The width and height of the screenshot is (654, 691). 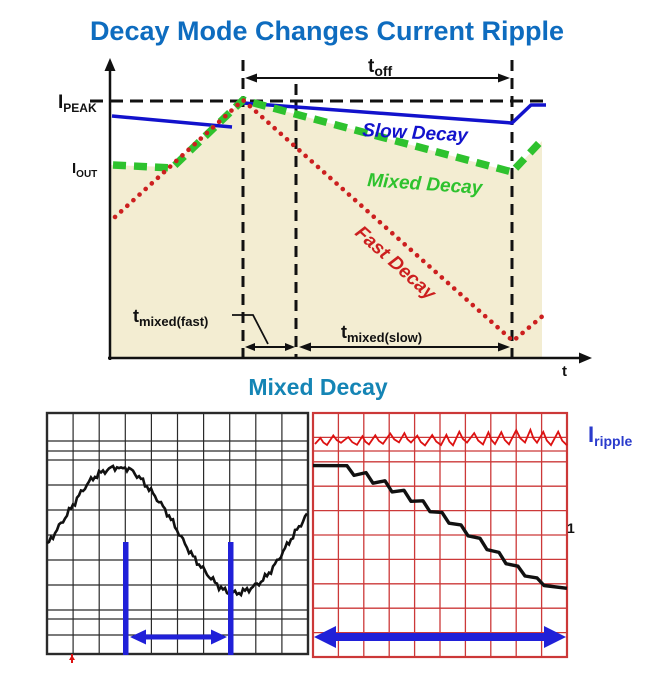 What do you see at coordinates (251, 78) in the screenshot?
I see `t-off-arrow-left-head` at bounding box center [251, 78].